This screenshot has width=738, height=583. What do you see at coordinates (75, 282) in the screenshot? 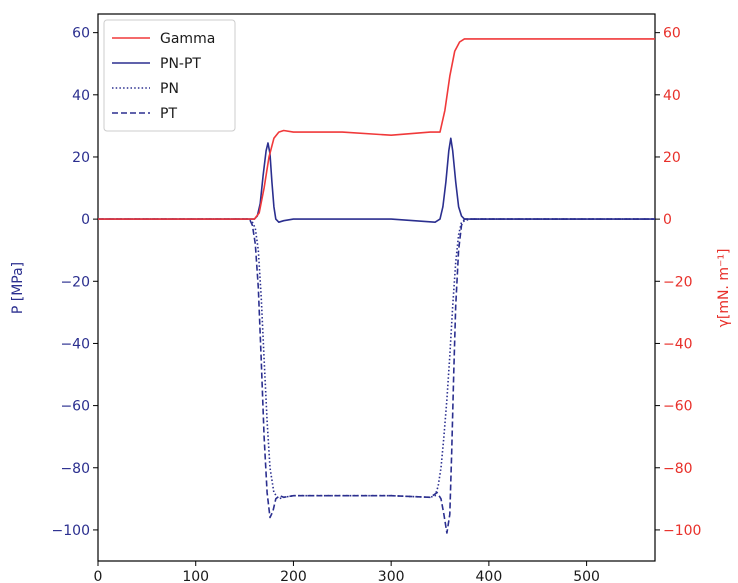
I see `left-tick-label: −20` at bounding box center [75, 282].